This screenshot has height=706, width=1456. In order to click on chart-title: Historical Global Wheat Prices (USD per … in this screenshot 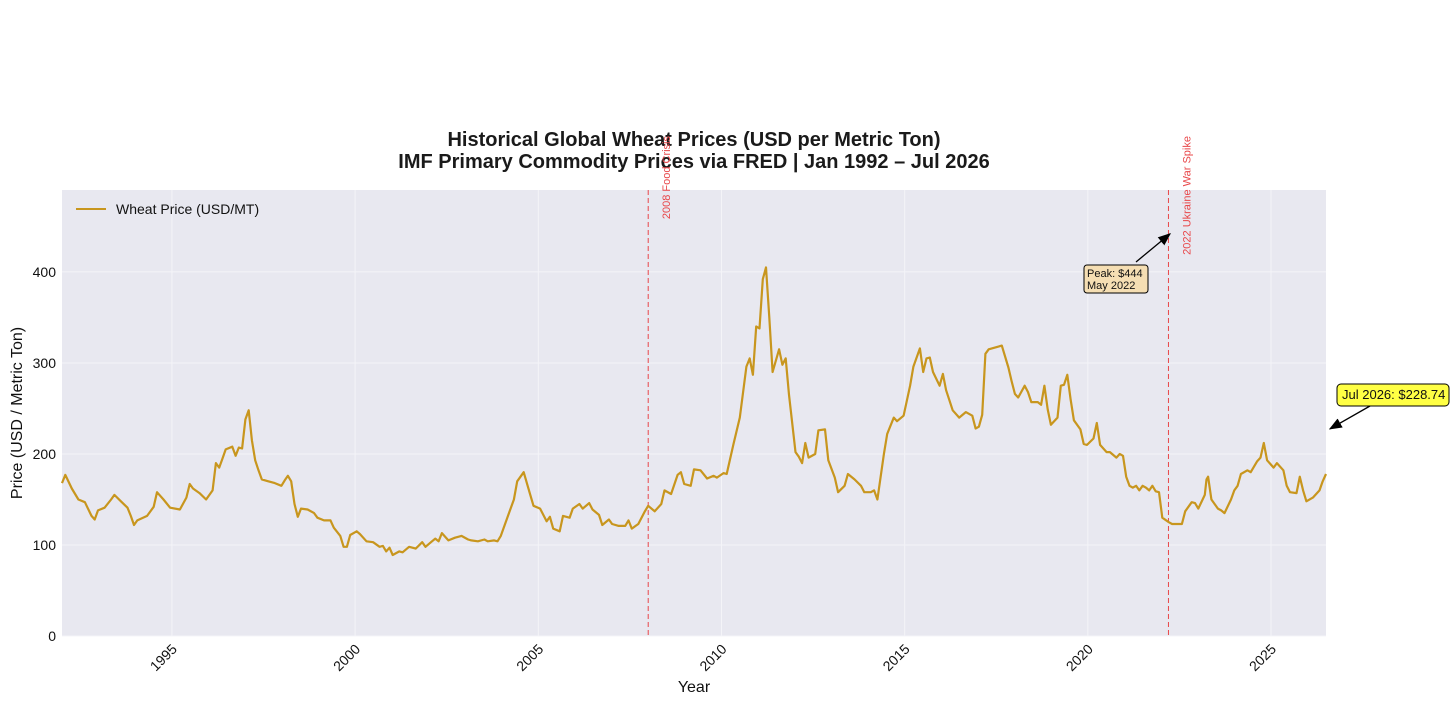, I will do `click(693, 140)`.